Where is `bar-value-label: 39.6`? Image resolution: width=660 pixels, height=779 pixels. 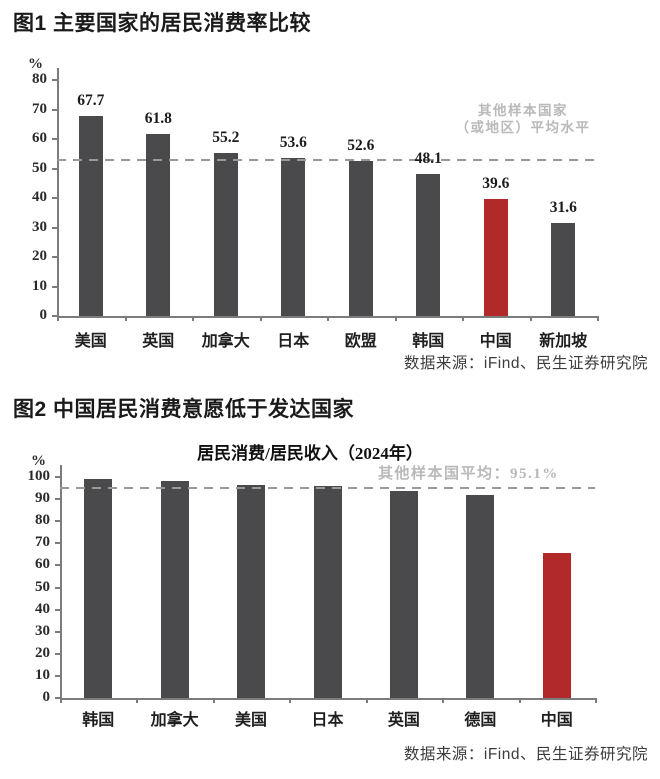
bar-value-label: 39.6 is located at coordinates (496, 184).